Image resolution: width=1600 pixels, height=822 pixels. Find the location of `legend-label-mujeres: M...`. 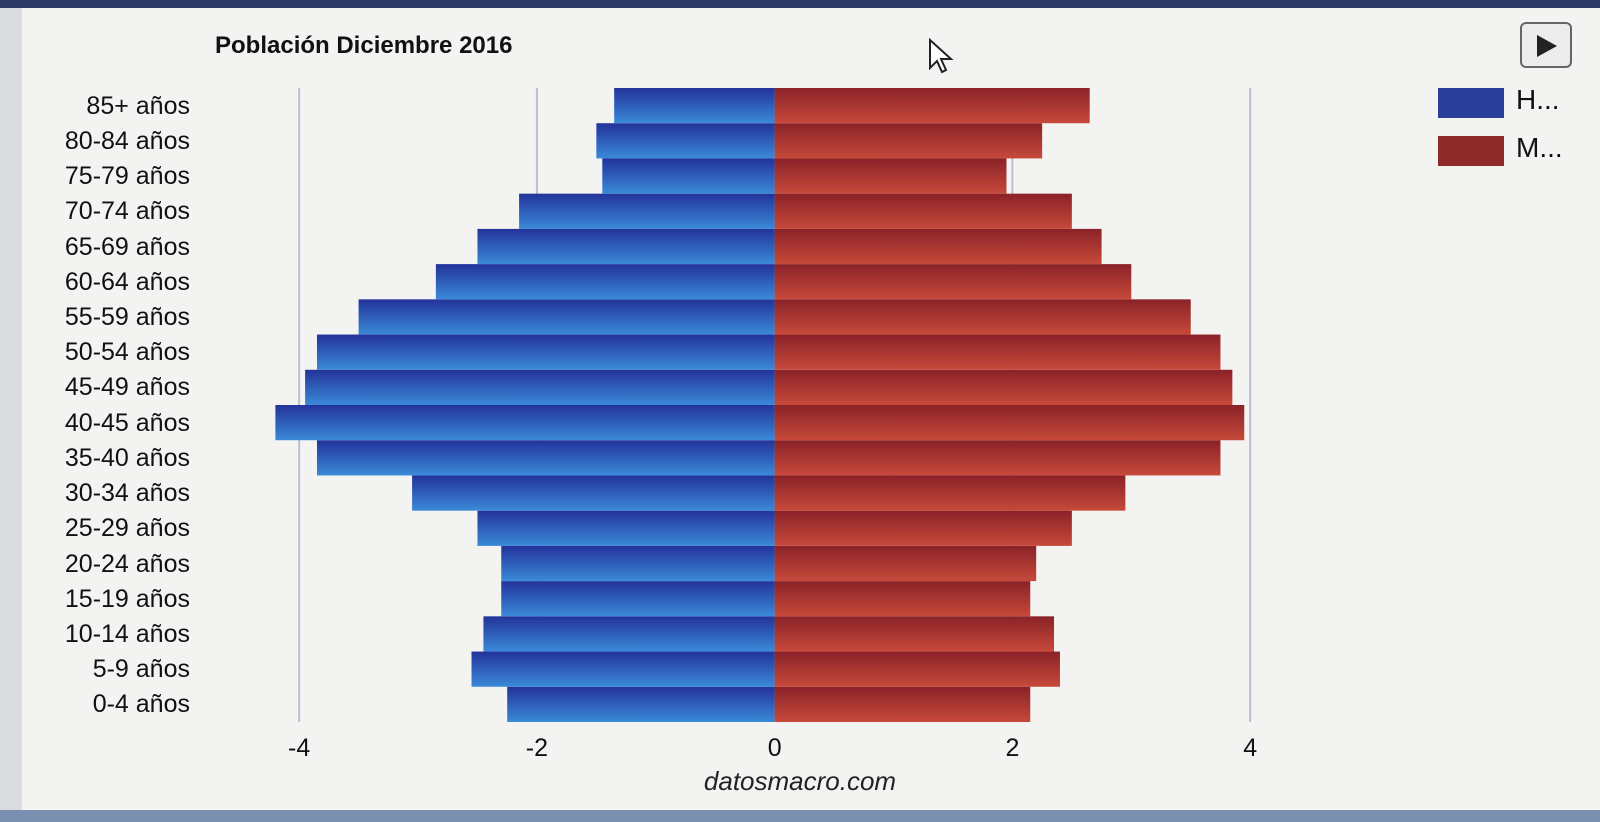

legend-label-mujeres: M... is located at coordinates (1539, 147).